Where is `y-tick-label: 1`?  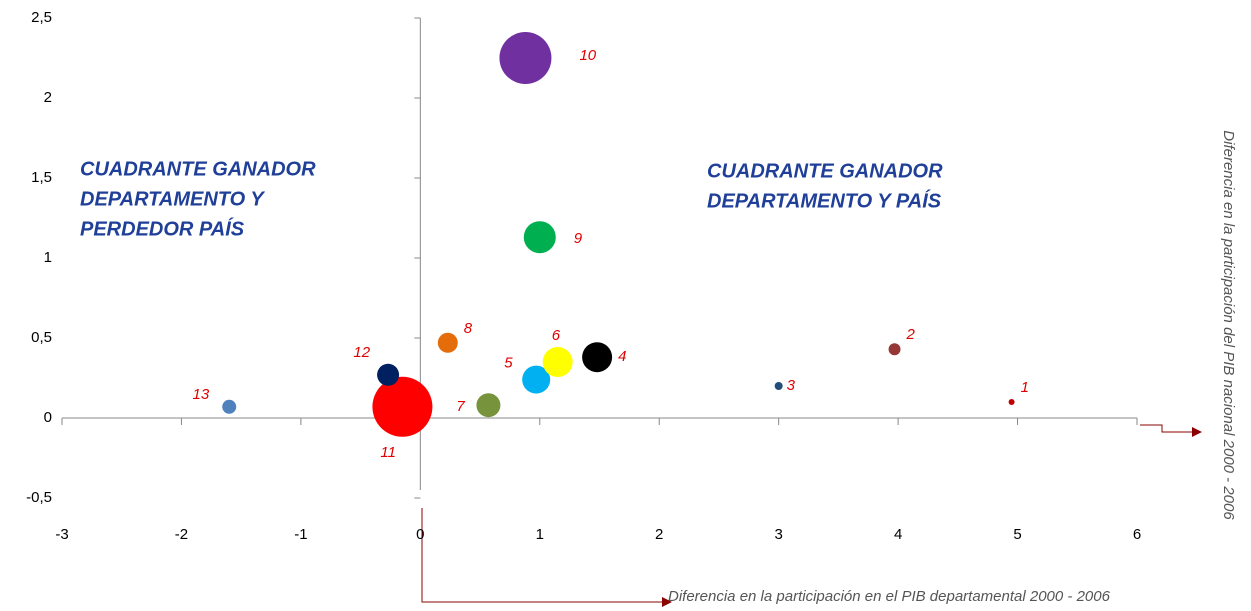
y-tick-label: 1 is located at coordinates (48, 257).